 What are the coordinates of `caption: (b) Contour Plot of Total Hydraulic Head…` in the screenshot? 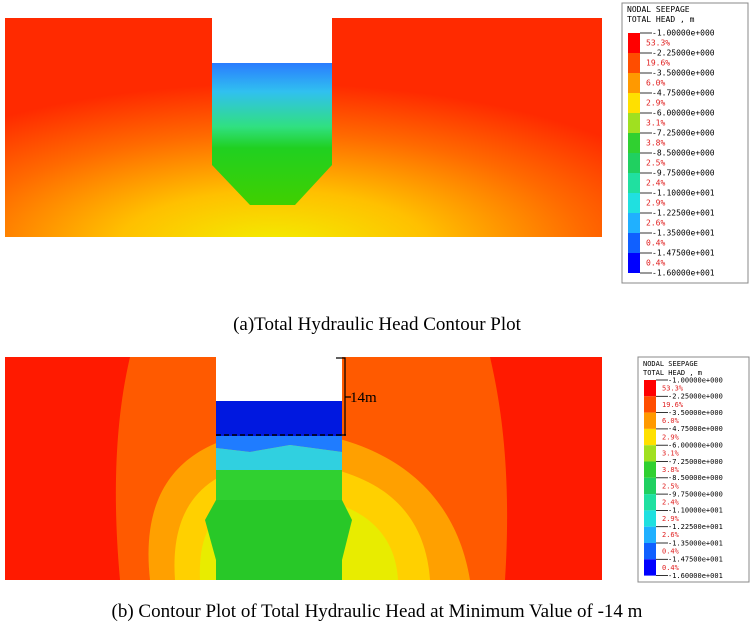 It's located at (377, 611).